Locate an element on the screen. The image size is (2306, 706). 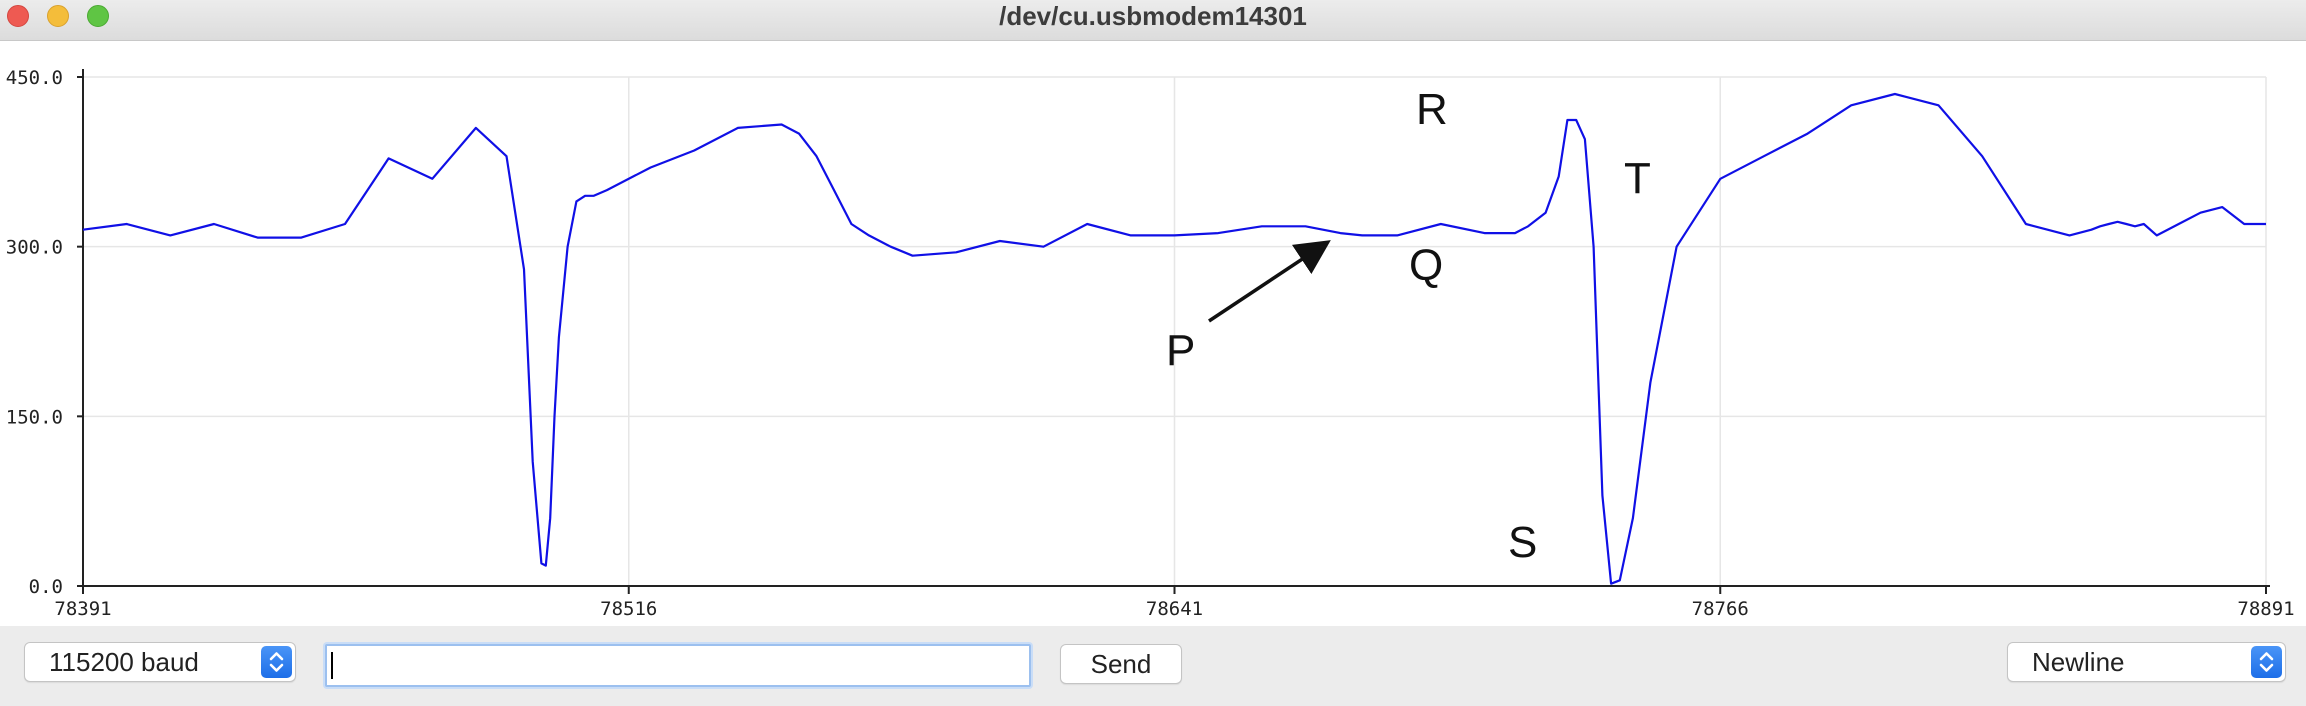
x-tick-label: 78891 is located at coordinates (2265, 609).